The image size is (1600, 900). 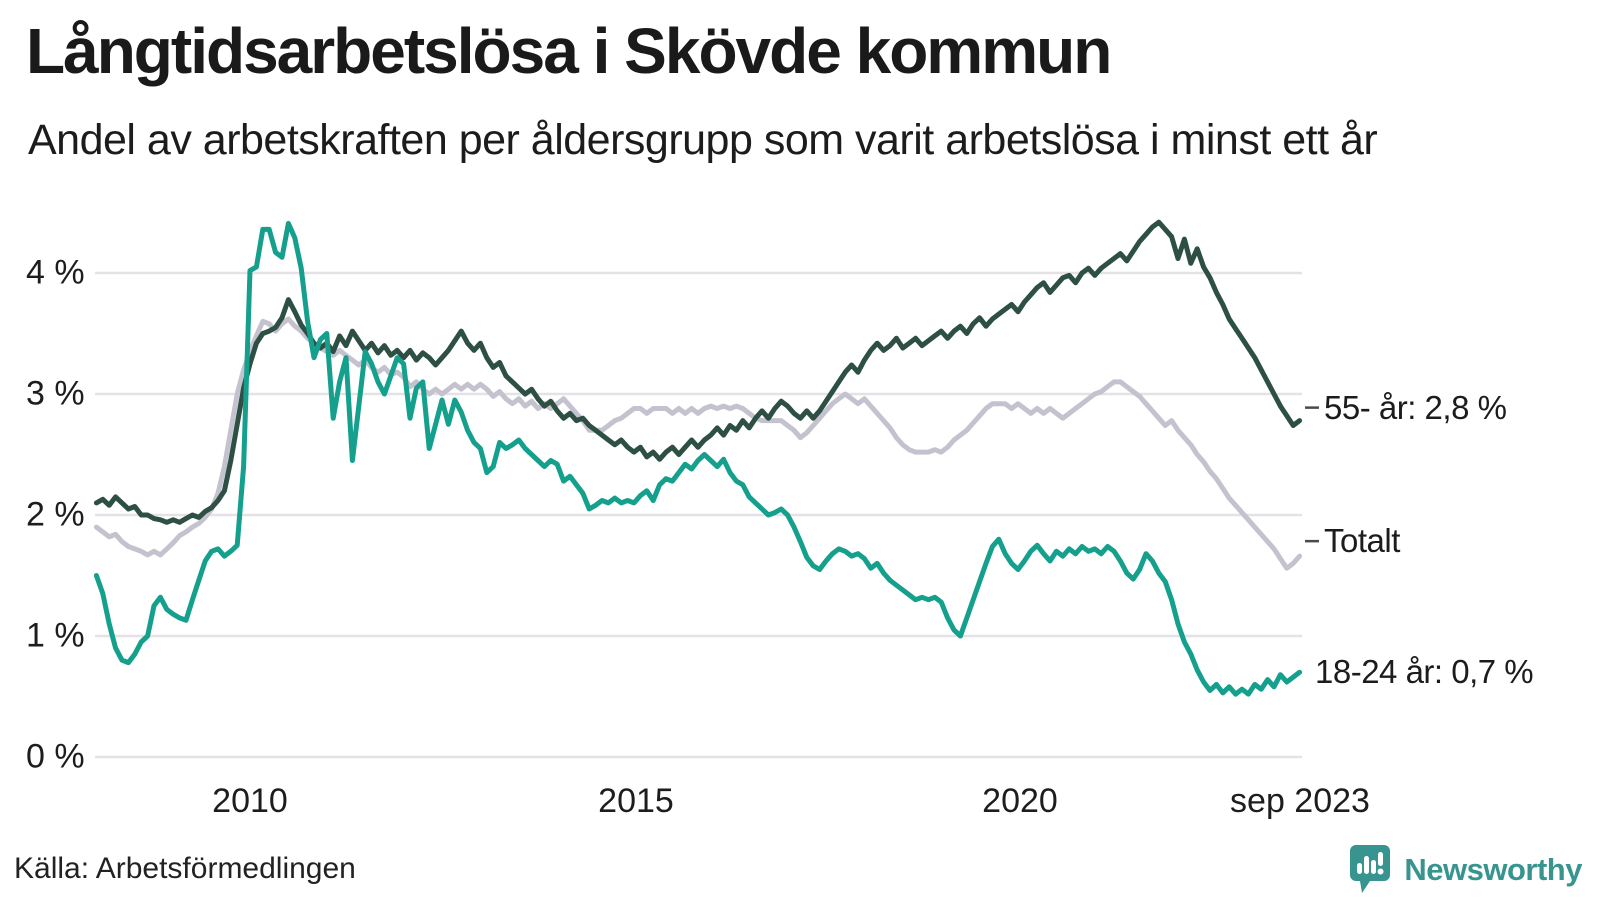 What do you see at coordinates (1020, 801) in the screenshot?
I see `x-axis-tick-2020: 2020` at bounding box center [1020, 801].